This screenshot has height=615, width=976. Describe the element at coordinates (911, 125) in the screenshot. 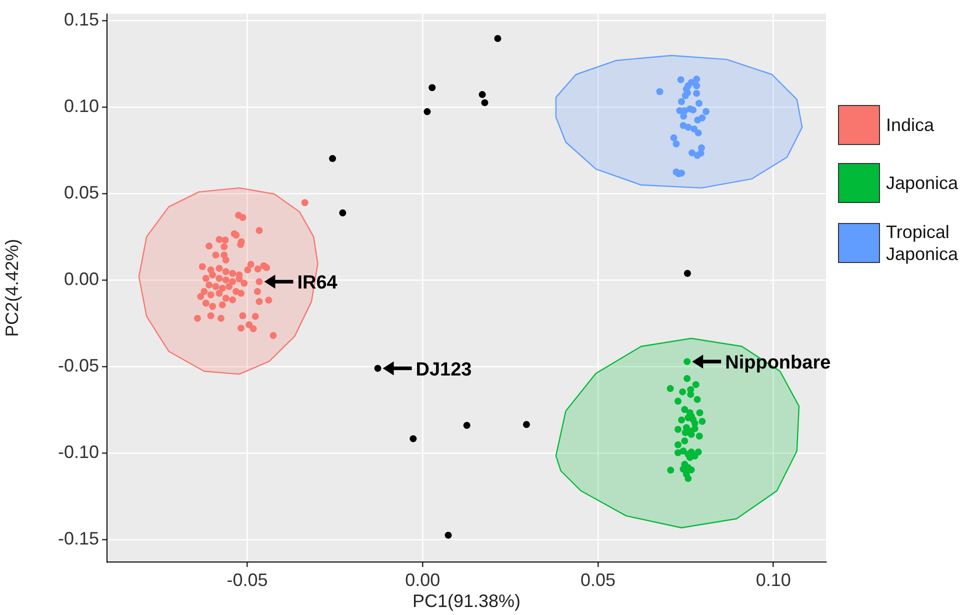

I see `legend-label: Indica` at that location.